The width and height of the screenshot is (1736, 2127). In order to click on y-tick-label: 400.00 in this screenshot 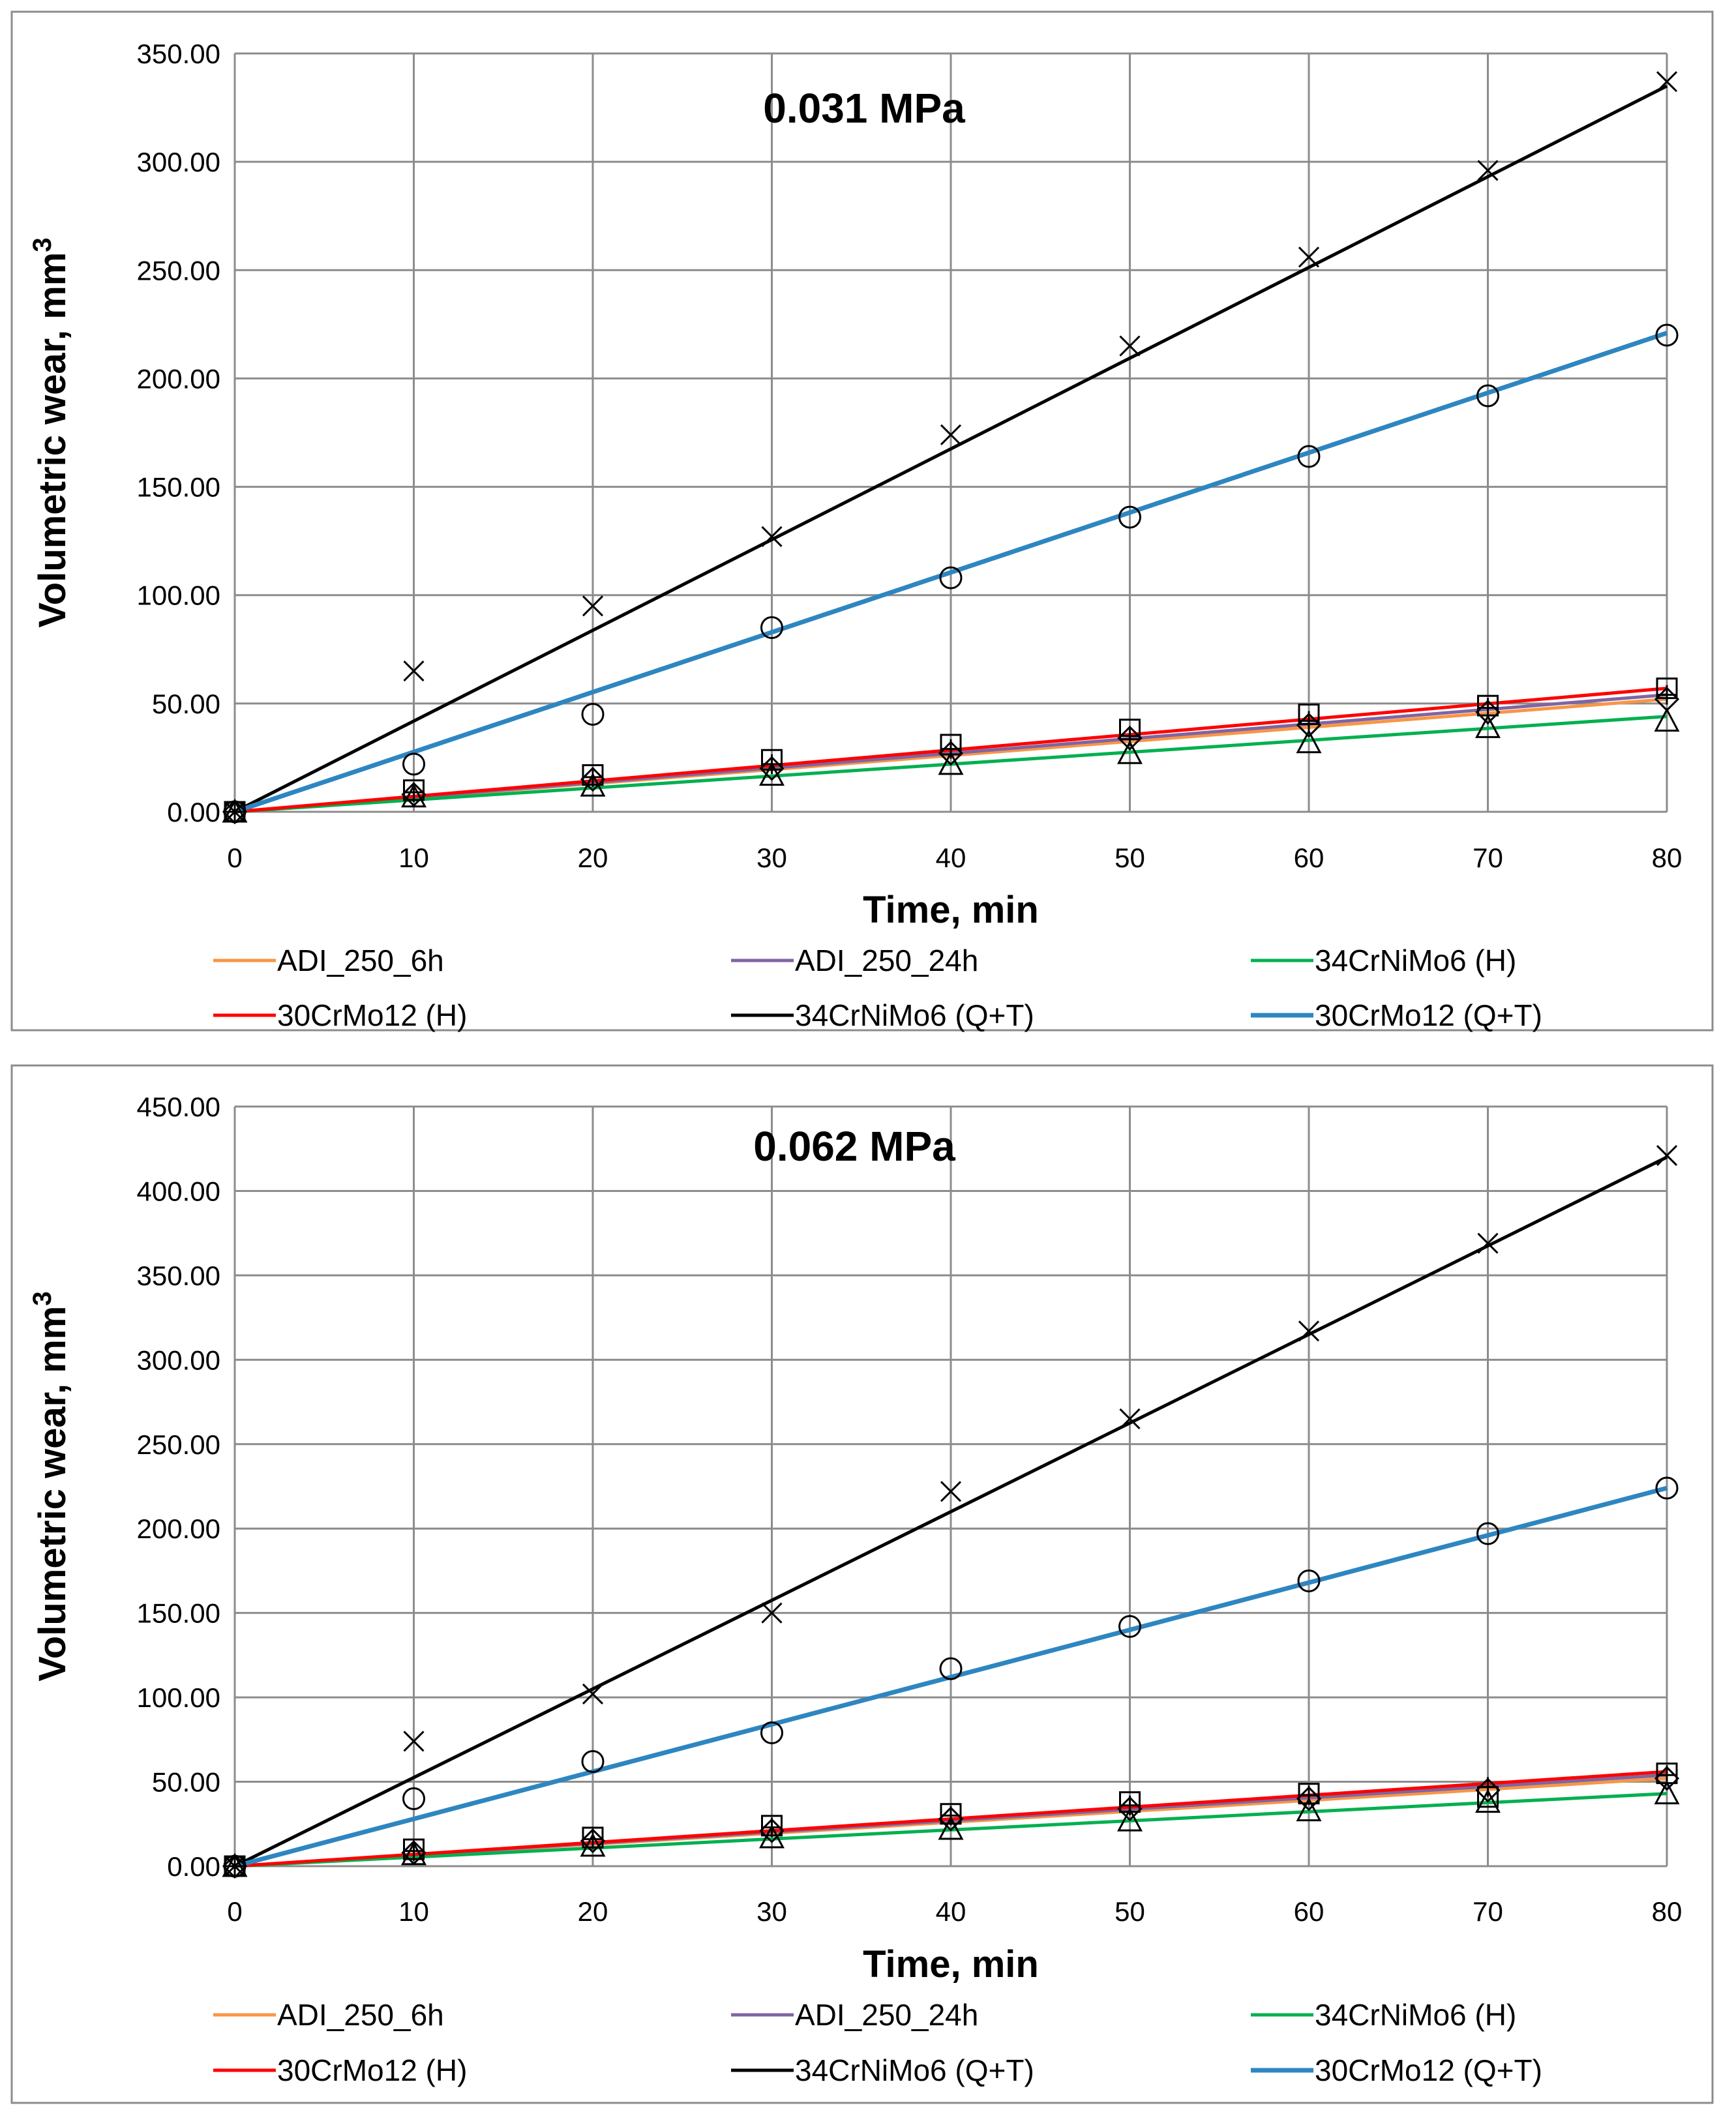, I will do `click(178, 1191)`.